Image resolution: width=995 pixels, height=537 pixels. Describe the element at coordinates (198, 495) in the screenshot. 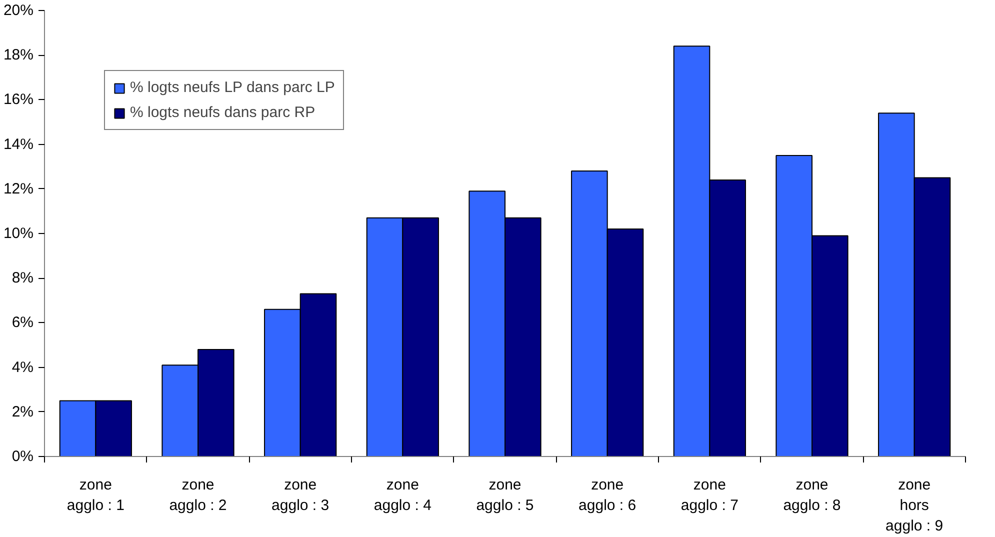

I see `x-tick-label: zone agglo : 2` at that location.